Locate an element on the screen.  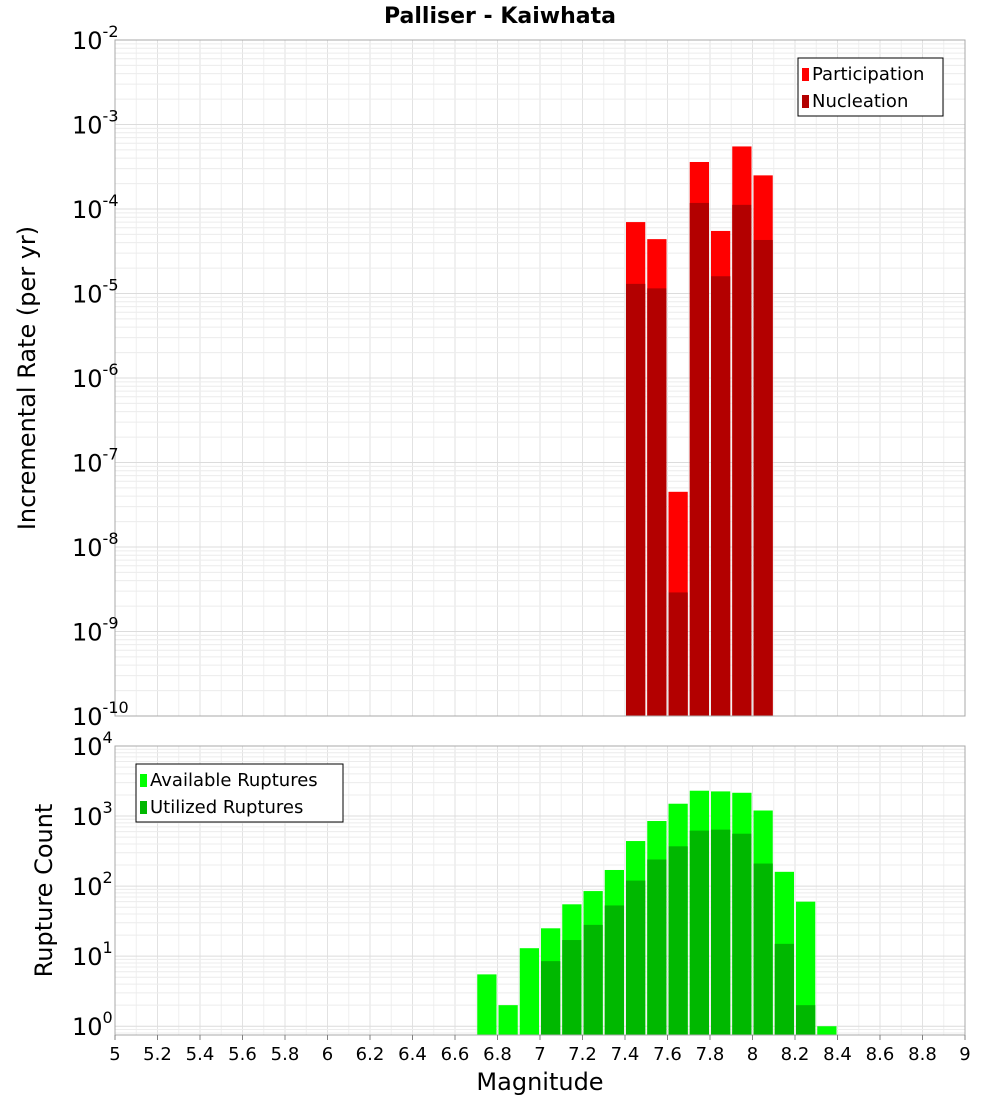
y-tick-label: 10⁻² is located at coordinates (95, 38).